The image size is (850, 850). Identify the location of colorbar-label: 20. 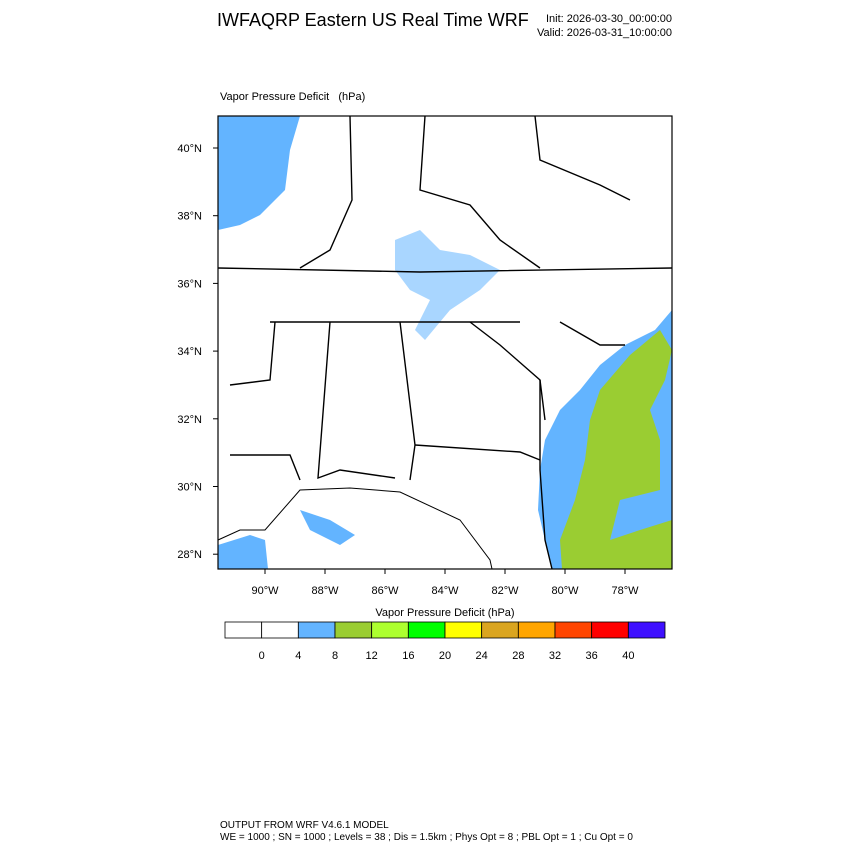
(445, 656).